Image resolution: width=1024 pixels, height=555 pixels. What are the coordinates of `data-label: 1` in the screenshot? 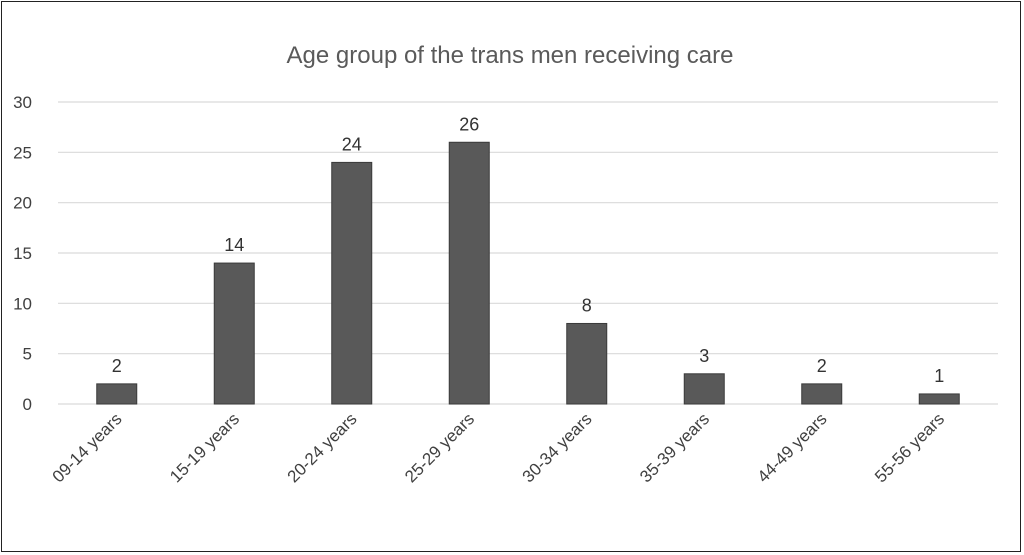 It's located at (939, 376).